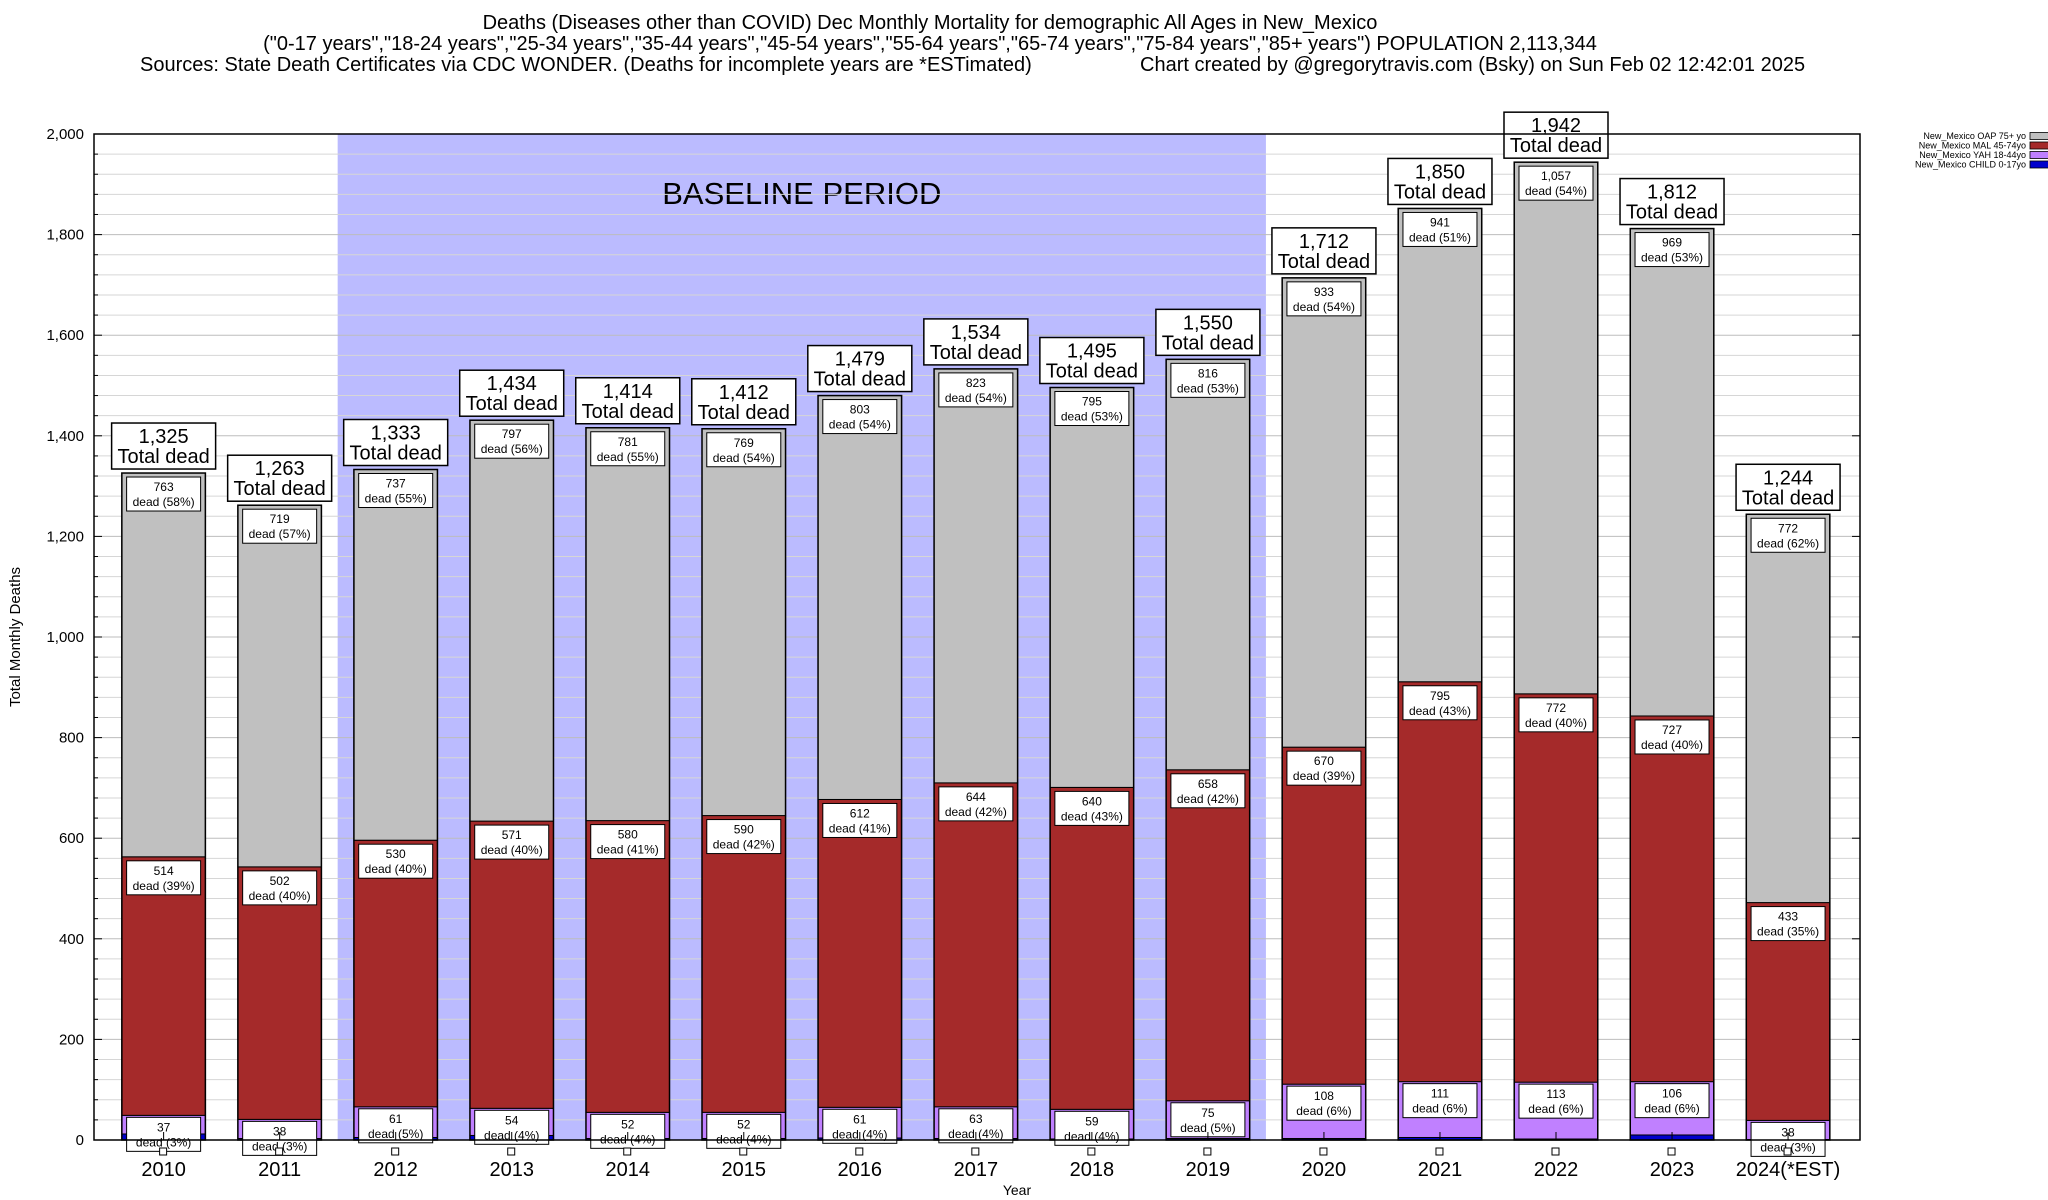  What do you see at coordinates (1208, 799) in the screenshot?
I see `data-label-pct: dead (42%)` at bounding box center [1208, 799].